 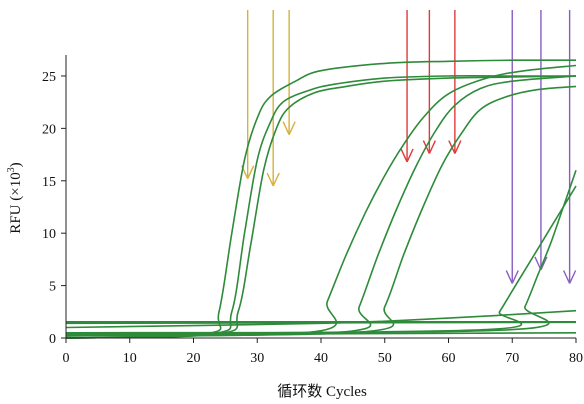 What do you see at coordinates (11, 169) in the screenshot?
I see `y-axis-title-superscript: 3` at bounding box center [11, 169].